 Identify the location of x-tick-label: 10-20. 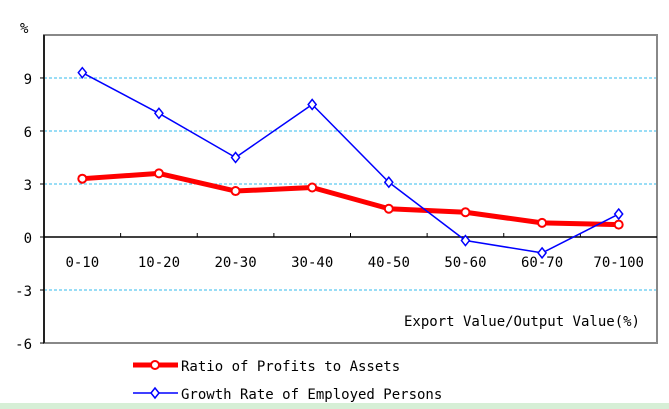
(159, 263).